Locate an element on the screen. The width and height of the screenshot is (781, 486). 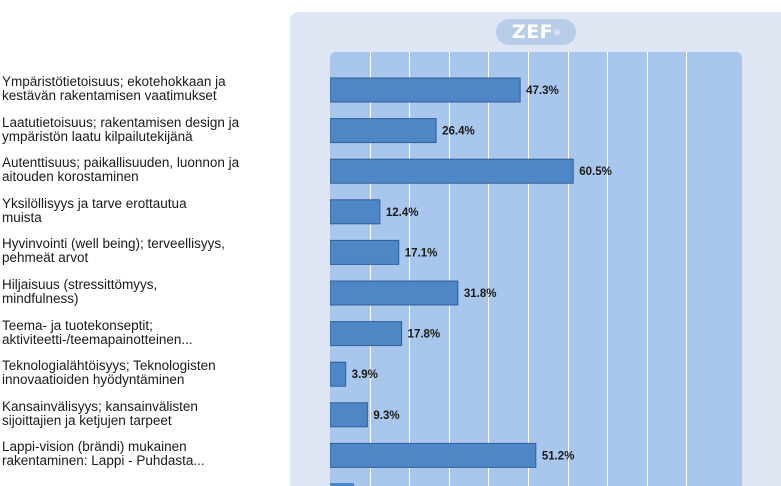
bar-value-label: 31.8% is located at coordinates (480, 294).